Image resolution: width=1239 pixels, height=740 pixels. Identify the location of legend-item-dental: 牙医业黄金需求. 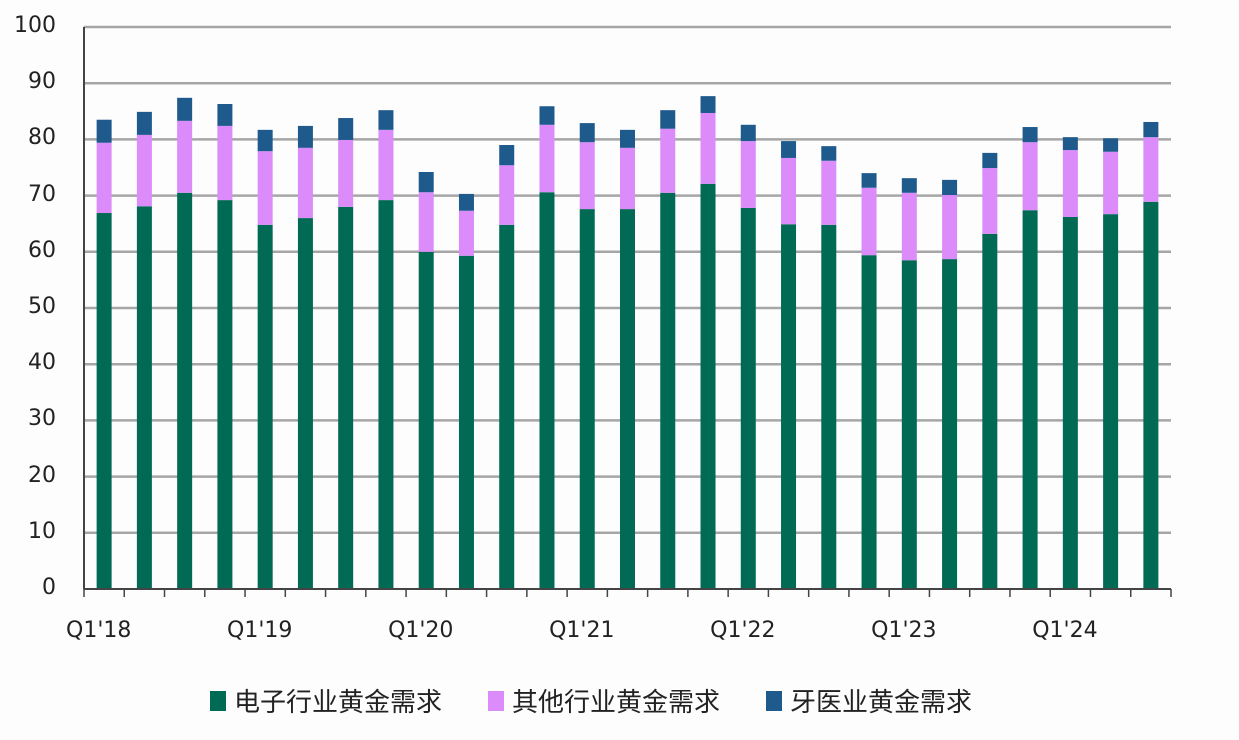
(869, 700).